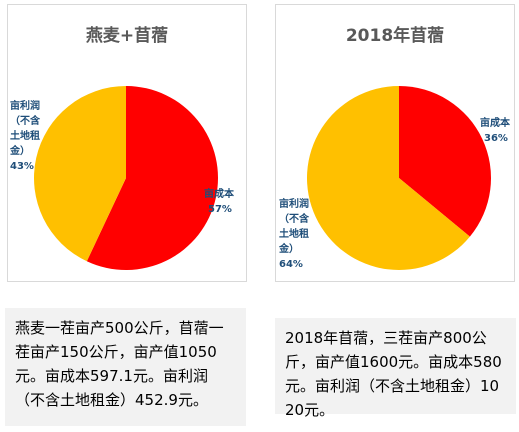 The height and width of the screenshot is (432, 519). What do you see at coordinates (219, 202) in the screenshot?
I see `slice-label-cost: 亩成本 57%` at bounding box center [219, 202].